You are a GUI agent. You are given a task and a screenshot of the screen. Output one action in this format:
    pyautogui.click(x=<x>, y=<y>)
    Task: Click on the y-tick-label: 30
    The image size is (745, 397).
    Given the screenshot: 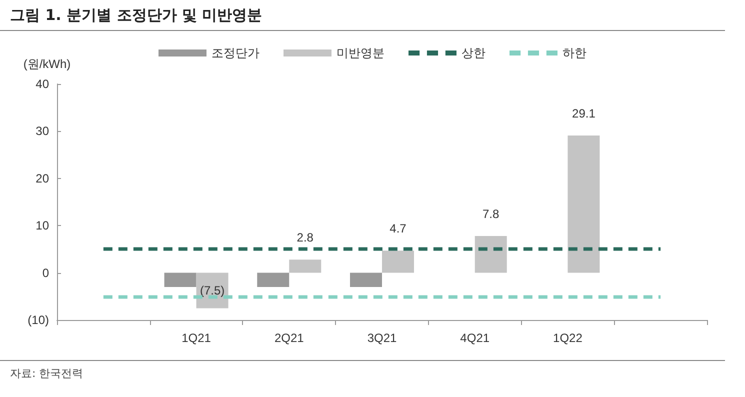 What is the action you would take?
    pyautogui.click(x=43, y=131)
    